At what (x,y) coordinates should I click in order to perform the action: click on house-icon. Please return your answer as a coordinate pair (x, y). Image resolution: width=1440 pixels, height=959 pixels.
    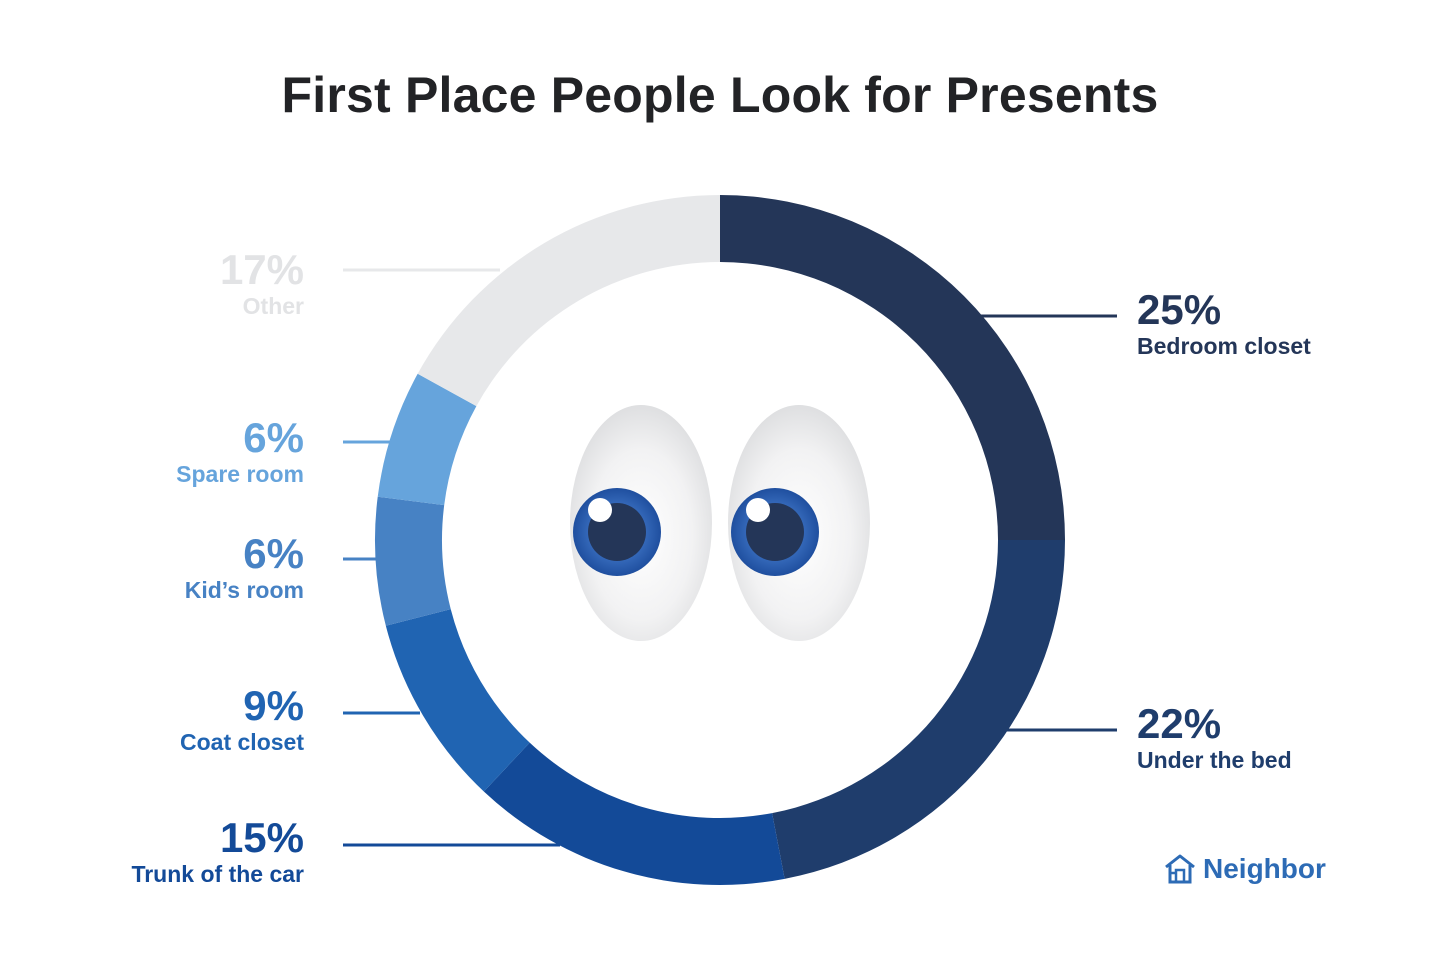
    Looking at the image, I should click on (1180, 869).